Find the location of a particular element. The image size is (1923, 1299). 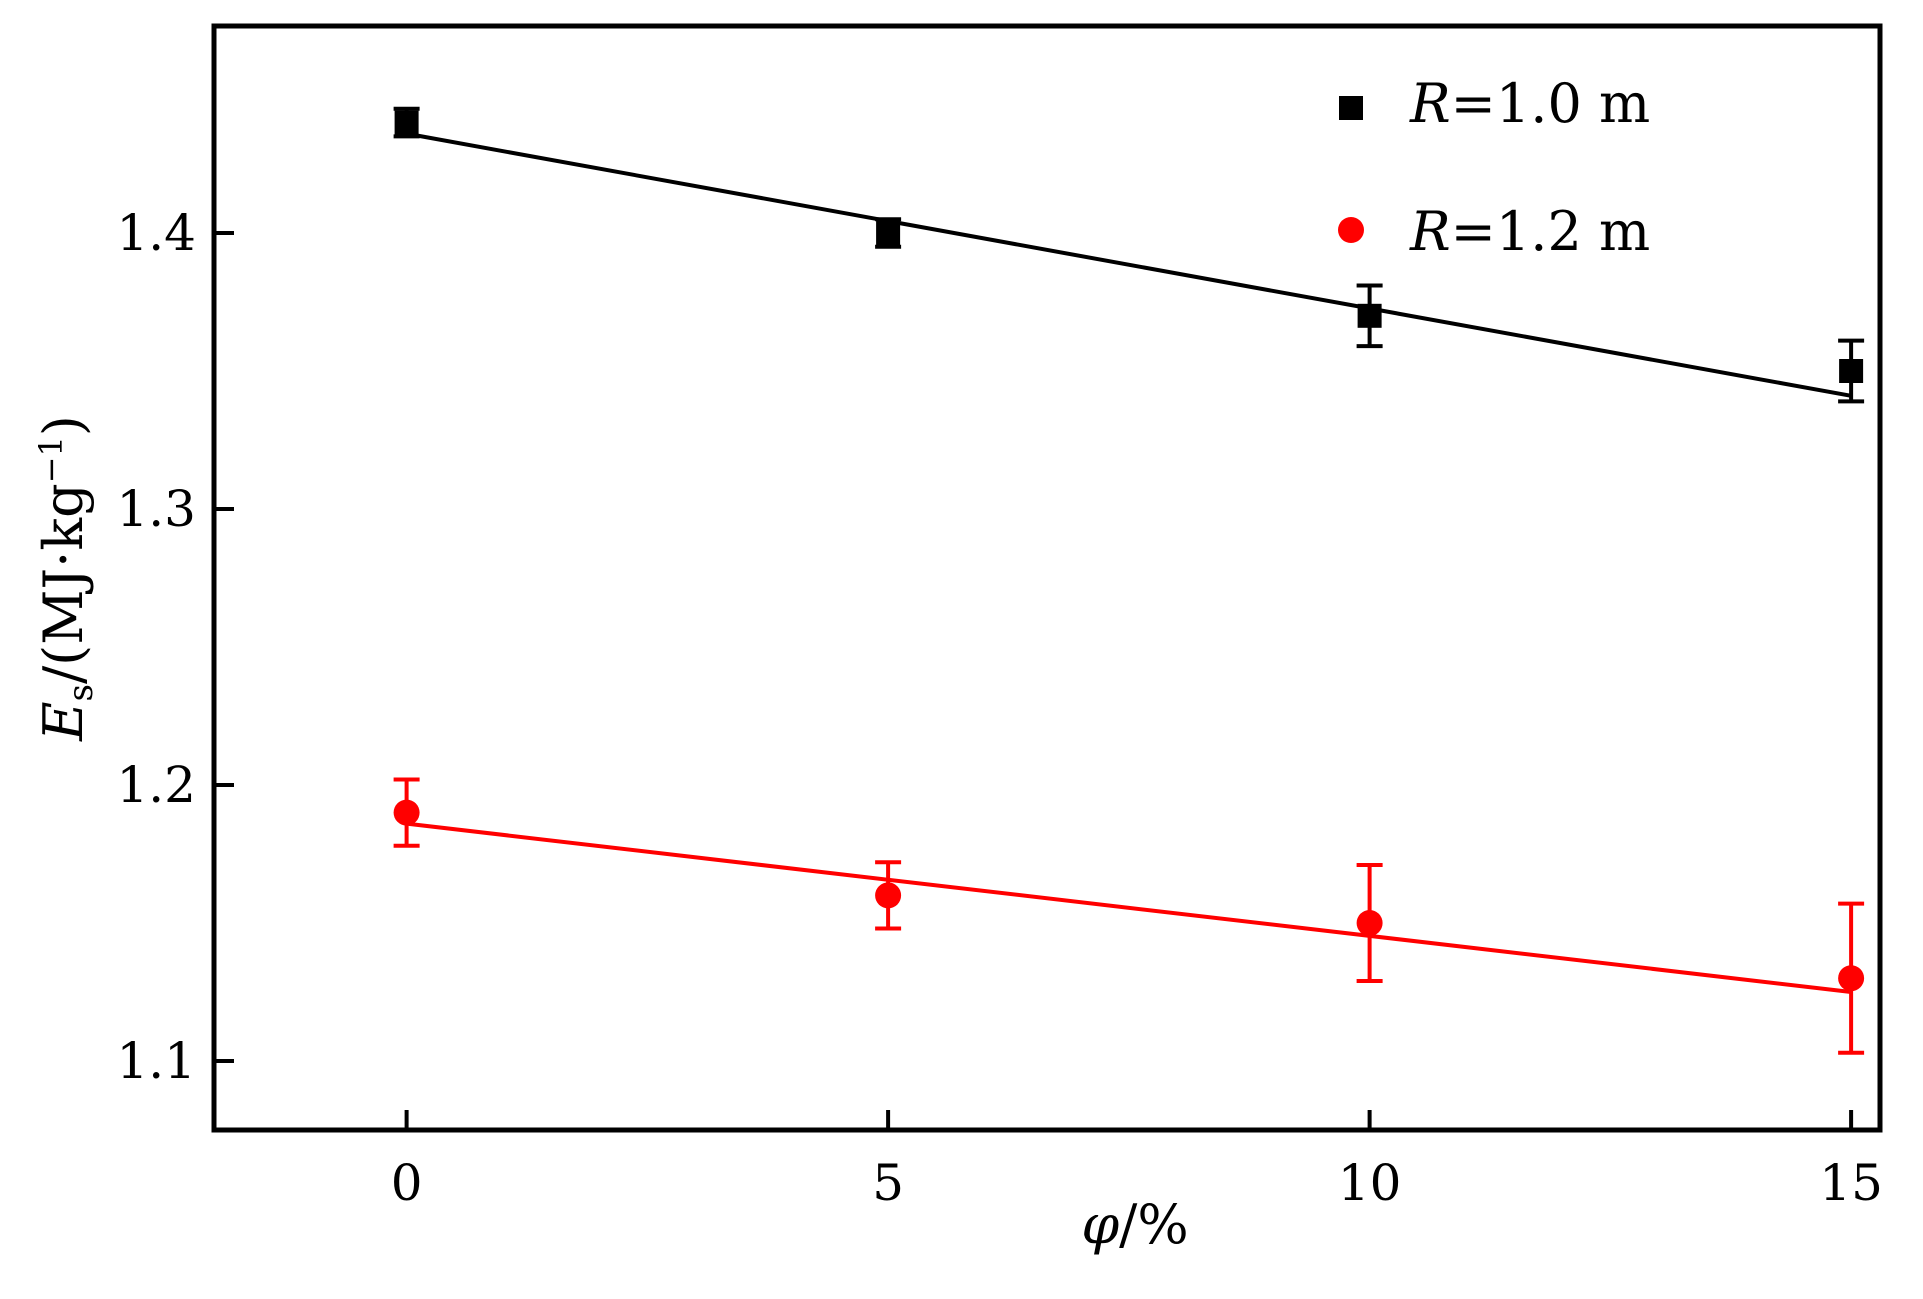

legend-marker-square is located at coordinates (1351, 108).